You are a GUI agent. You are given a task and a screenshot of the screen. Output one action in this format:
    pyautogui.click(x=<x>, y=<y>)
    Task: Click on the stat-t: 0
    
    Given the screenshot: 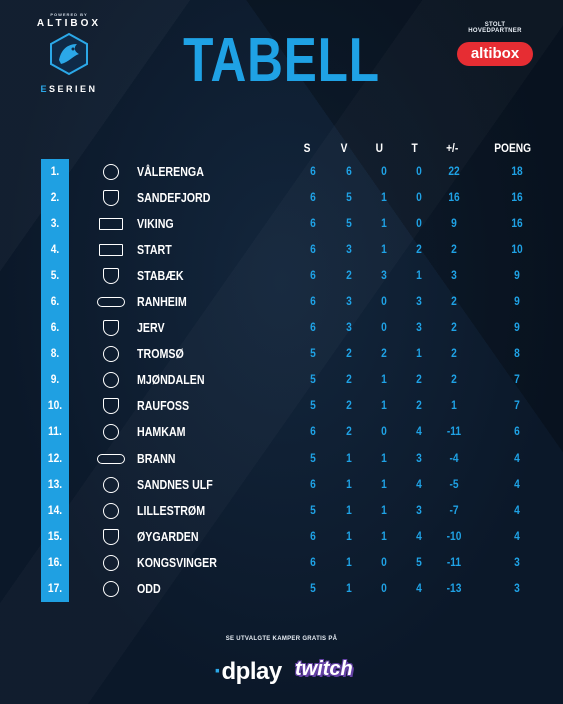 What is the action you would take?
    pyautogui.click(x=419, y=171)
    